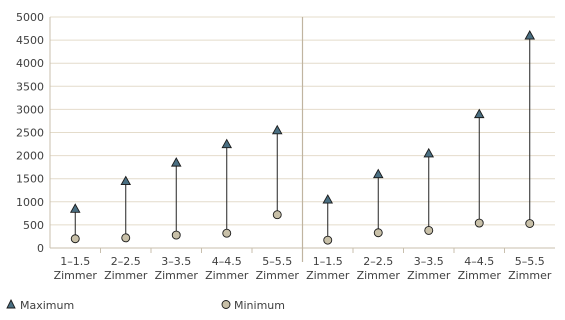  I want to click on y-tick-label: 0, so click(40, 248).